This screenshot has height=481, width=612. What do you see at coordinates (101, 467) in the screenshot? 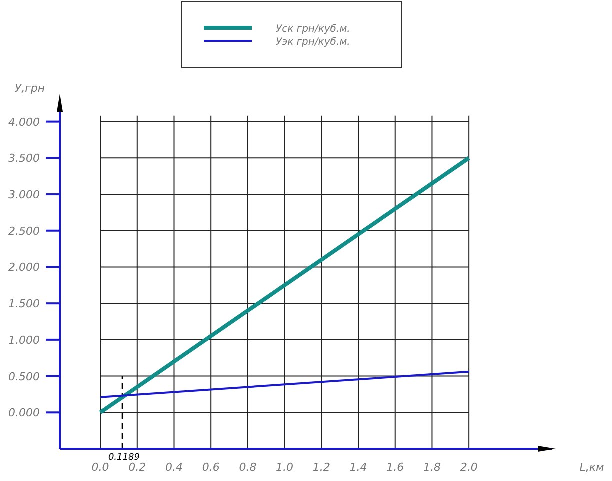
I see `x-tick-label: 0.0` at bounding box center [101, 467].